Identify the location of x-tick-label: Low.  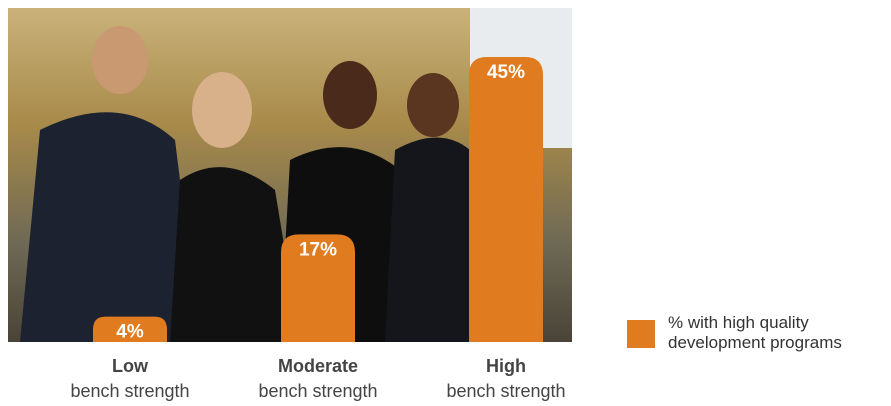
(130, 366).